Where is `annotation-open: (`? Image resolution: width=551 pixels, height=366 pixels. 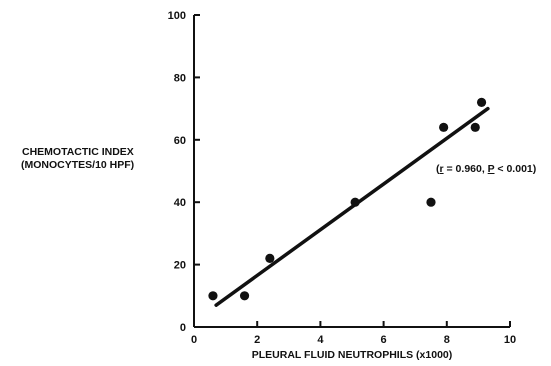 annotation-open: ( is located at coordinates (438, 169).